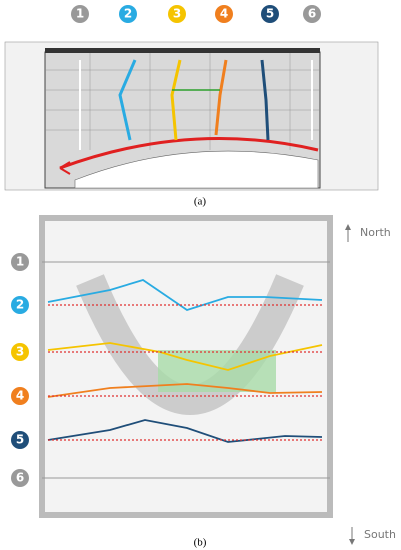 Image resolution: width=401 pixels, height=550 pixels. Describe the element at coordinates (380, 534) in the screenshot. I see `south-label: South` at that location.